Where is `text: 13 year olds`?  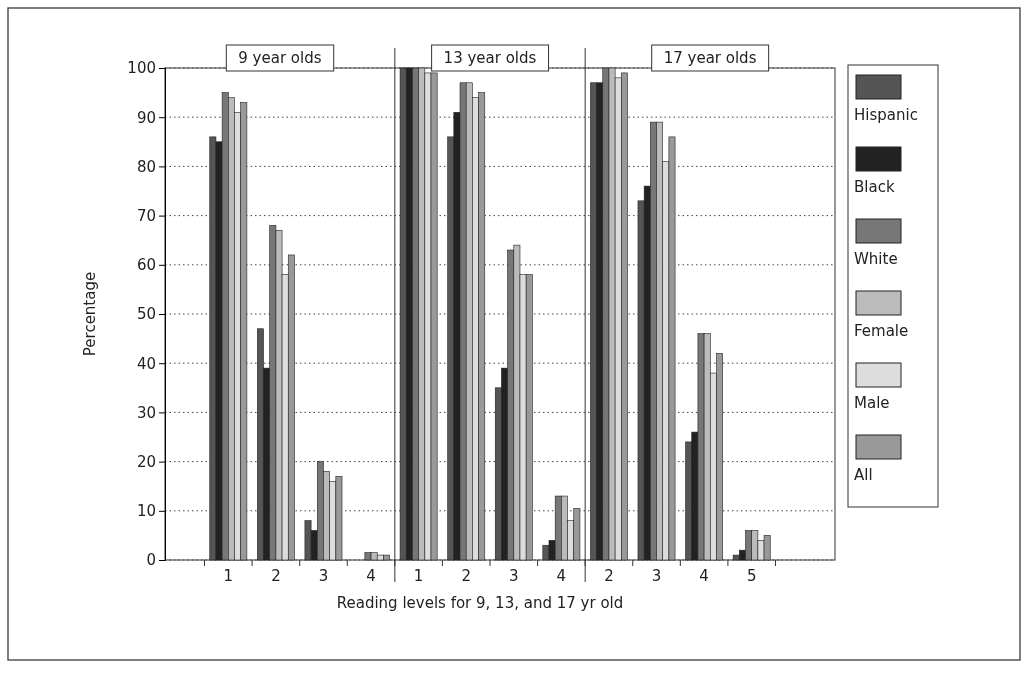
text: 13 year olds is located at coordinates (490, 58).